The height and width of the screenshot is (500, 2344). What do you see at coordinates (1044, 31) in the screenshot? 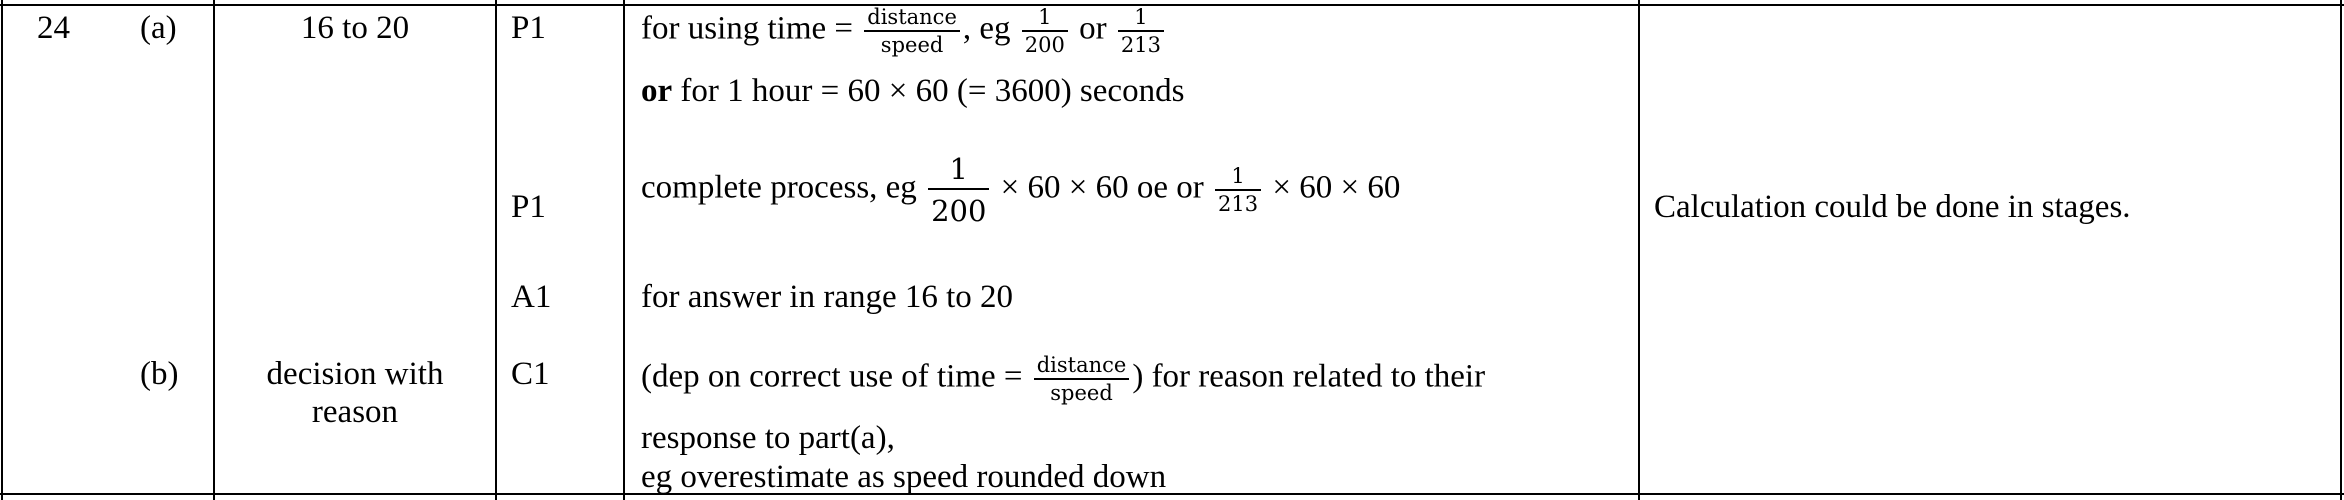
I see `eg-fraction-1-over-200: 1 200` at bounding box center [1044, 31].